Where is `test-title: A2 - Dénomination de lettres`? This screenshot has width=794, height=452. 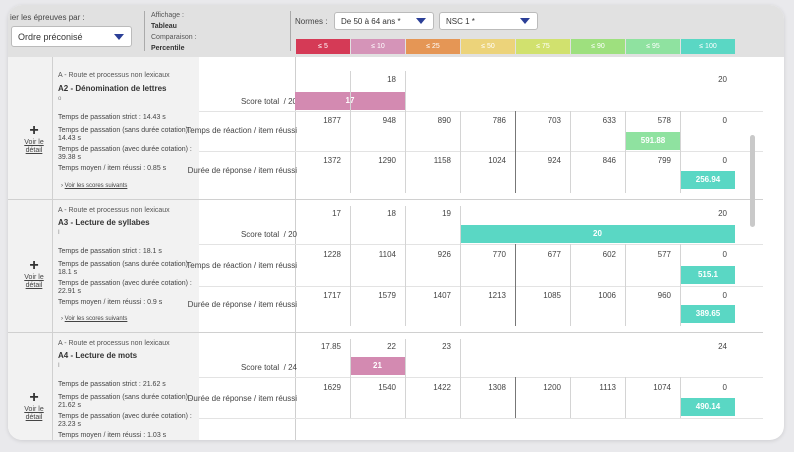 test-title: A2 - Dénomination de lettres is located at coordinates (112, 88).